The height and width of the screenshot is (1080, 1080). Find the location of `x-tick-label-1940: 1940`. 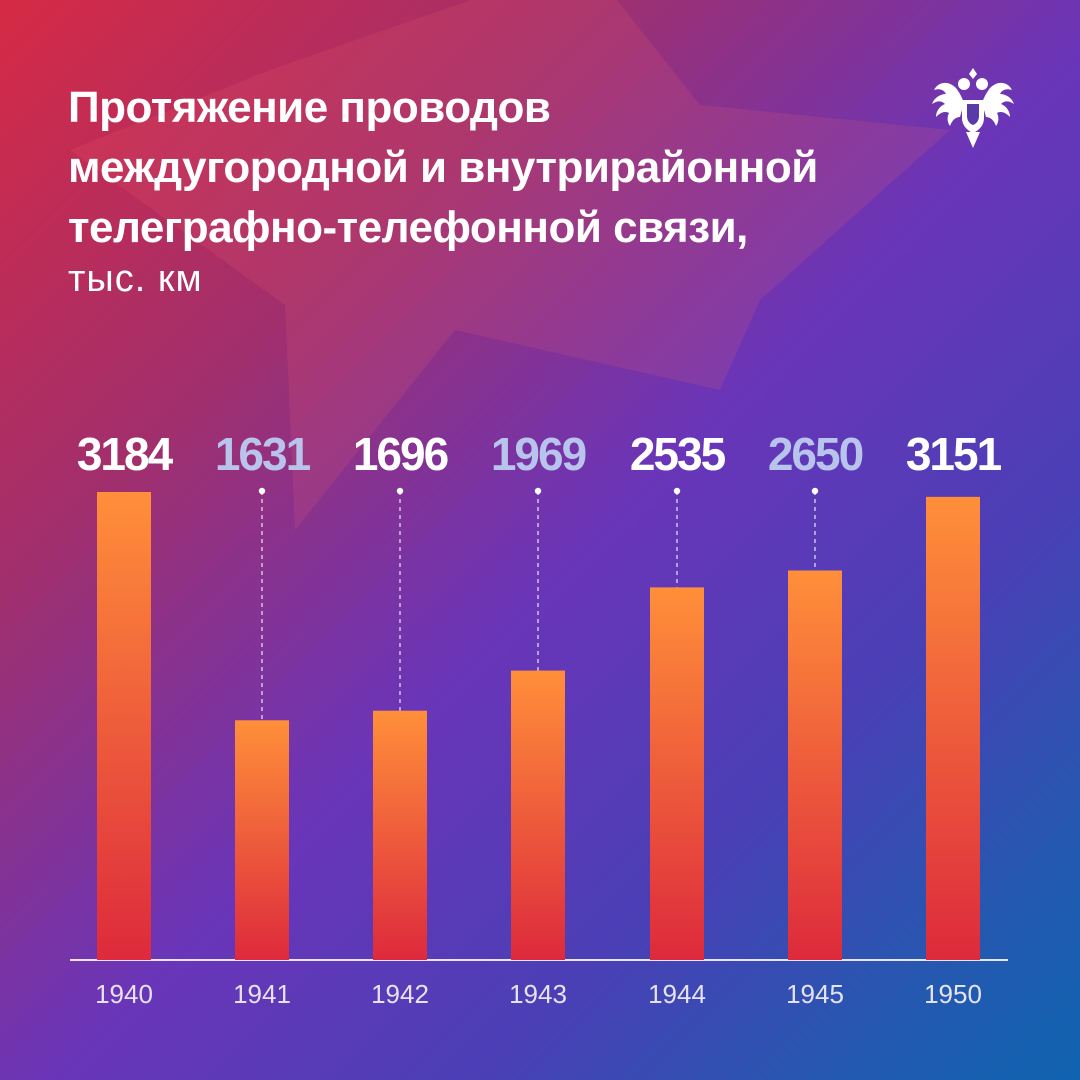

x-tick-label-1940: 1940 is located at coordinates (124, 994).